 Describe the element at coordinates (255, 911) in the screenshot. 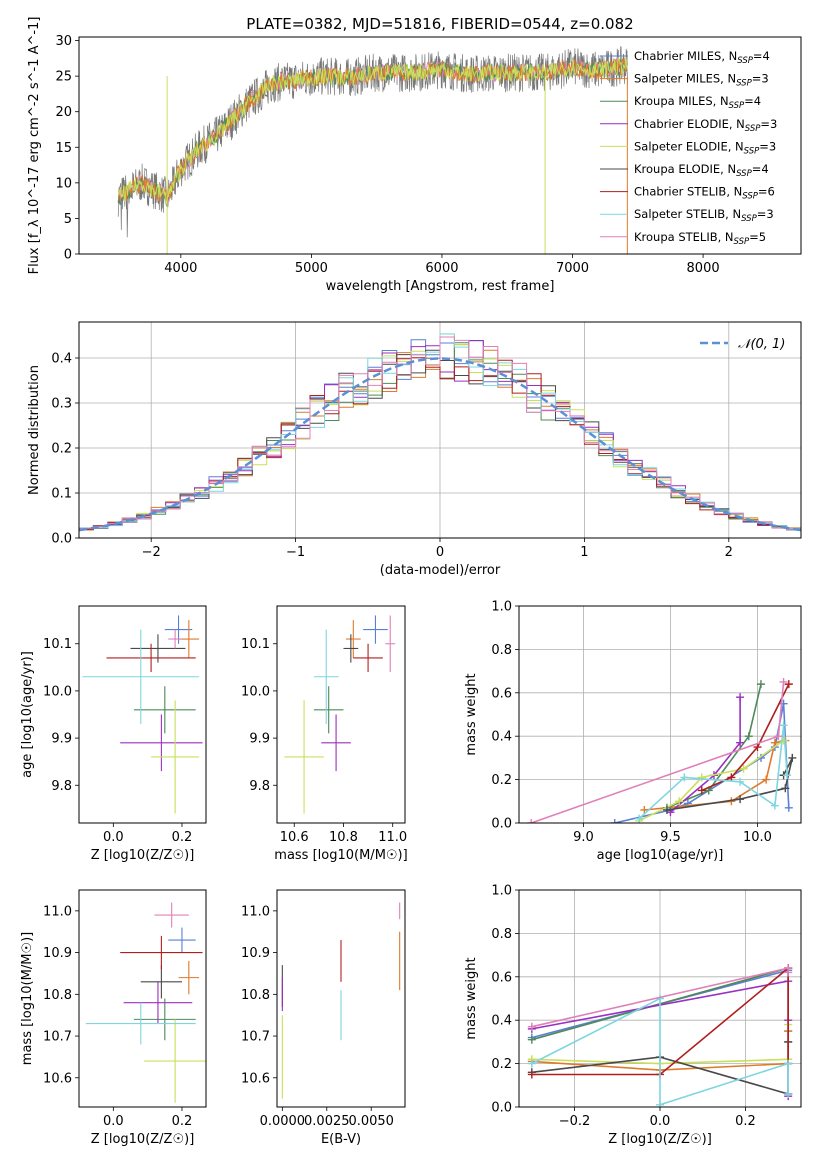

I see `y-tick-label: 11.0` at that location.